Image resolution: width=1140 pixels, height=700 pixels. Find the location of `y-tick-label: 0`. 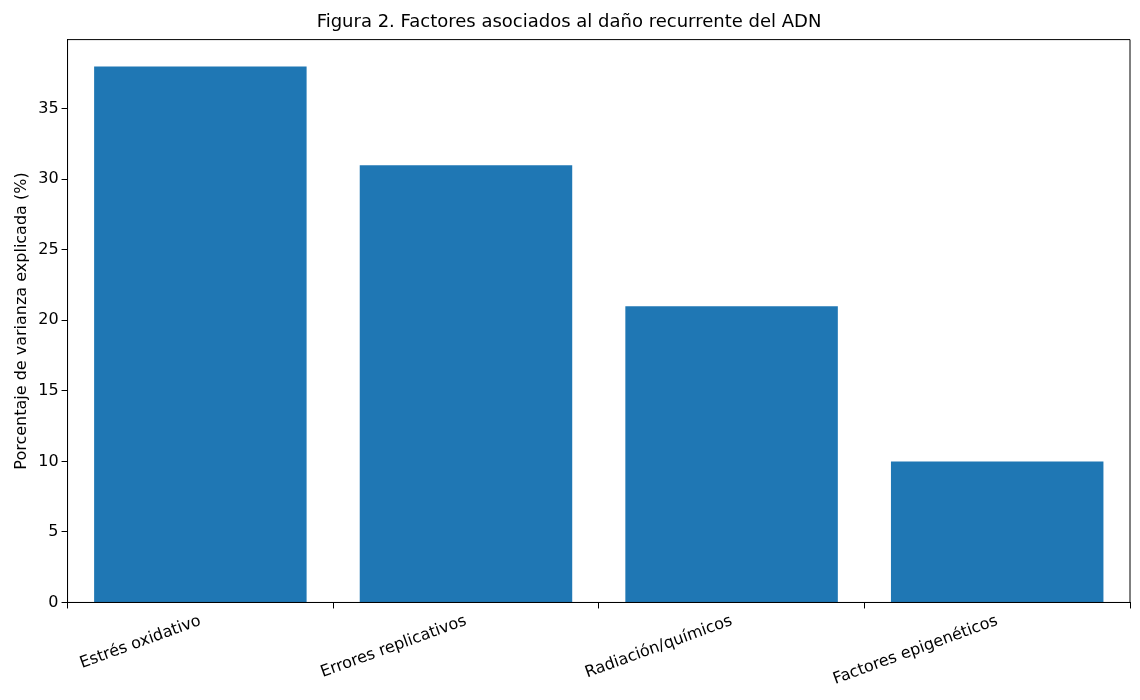

y-tick-label: 0 is located at coordinates (53, 601).